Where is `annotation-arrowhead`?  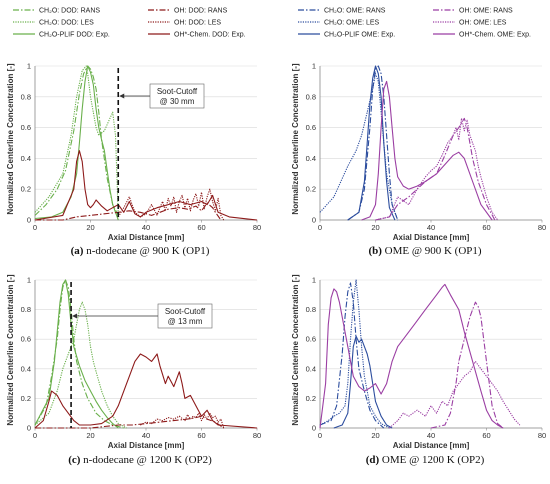 annotation-arrowhead is located at coordinates (75, 316).